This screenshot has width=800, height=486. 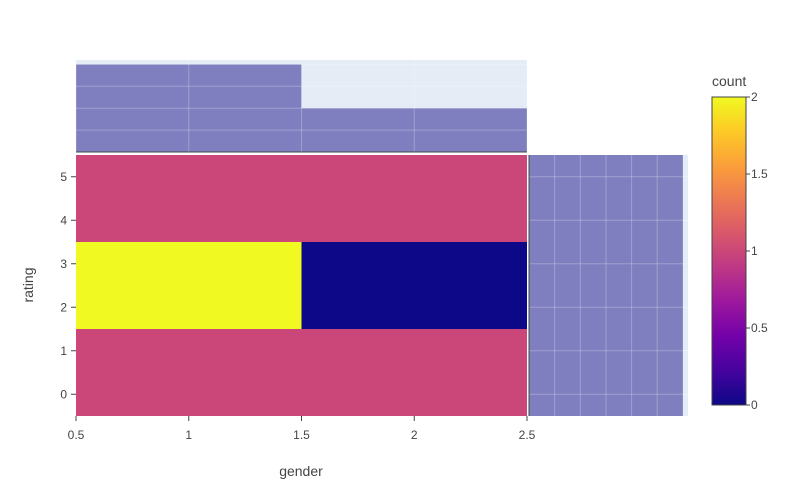 What do you see at coordinates (759, 174) in the screenshot?
I see `colorbar-tick-label: 1.5` at bounding box center [759, 174].